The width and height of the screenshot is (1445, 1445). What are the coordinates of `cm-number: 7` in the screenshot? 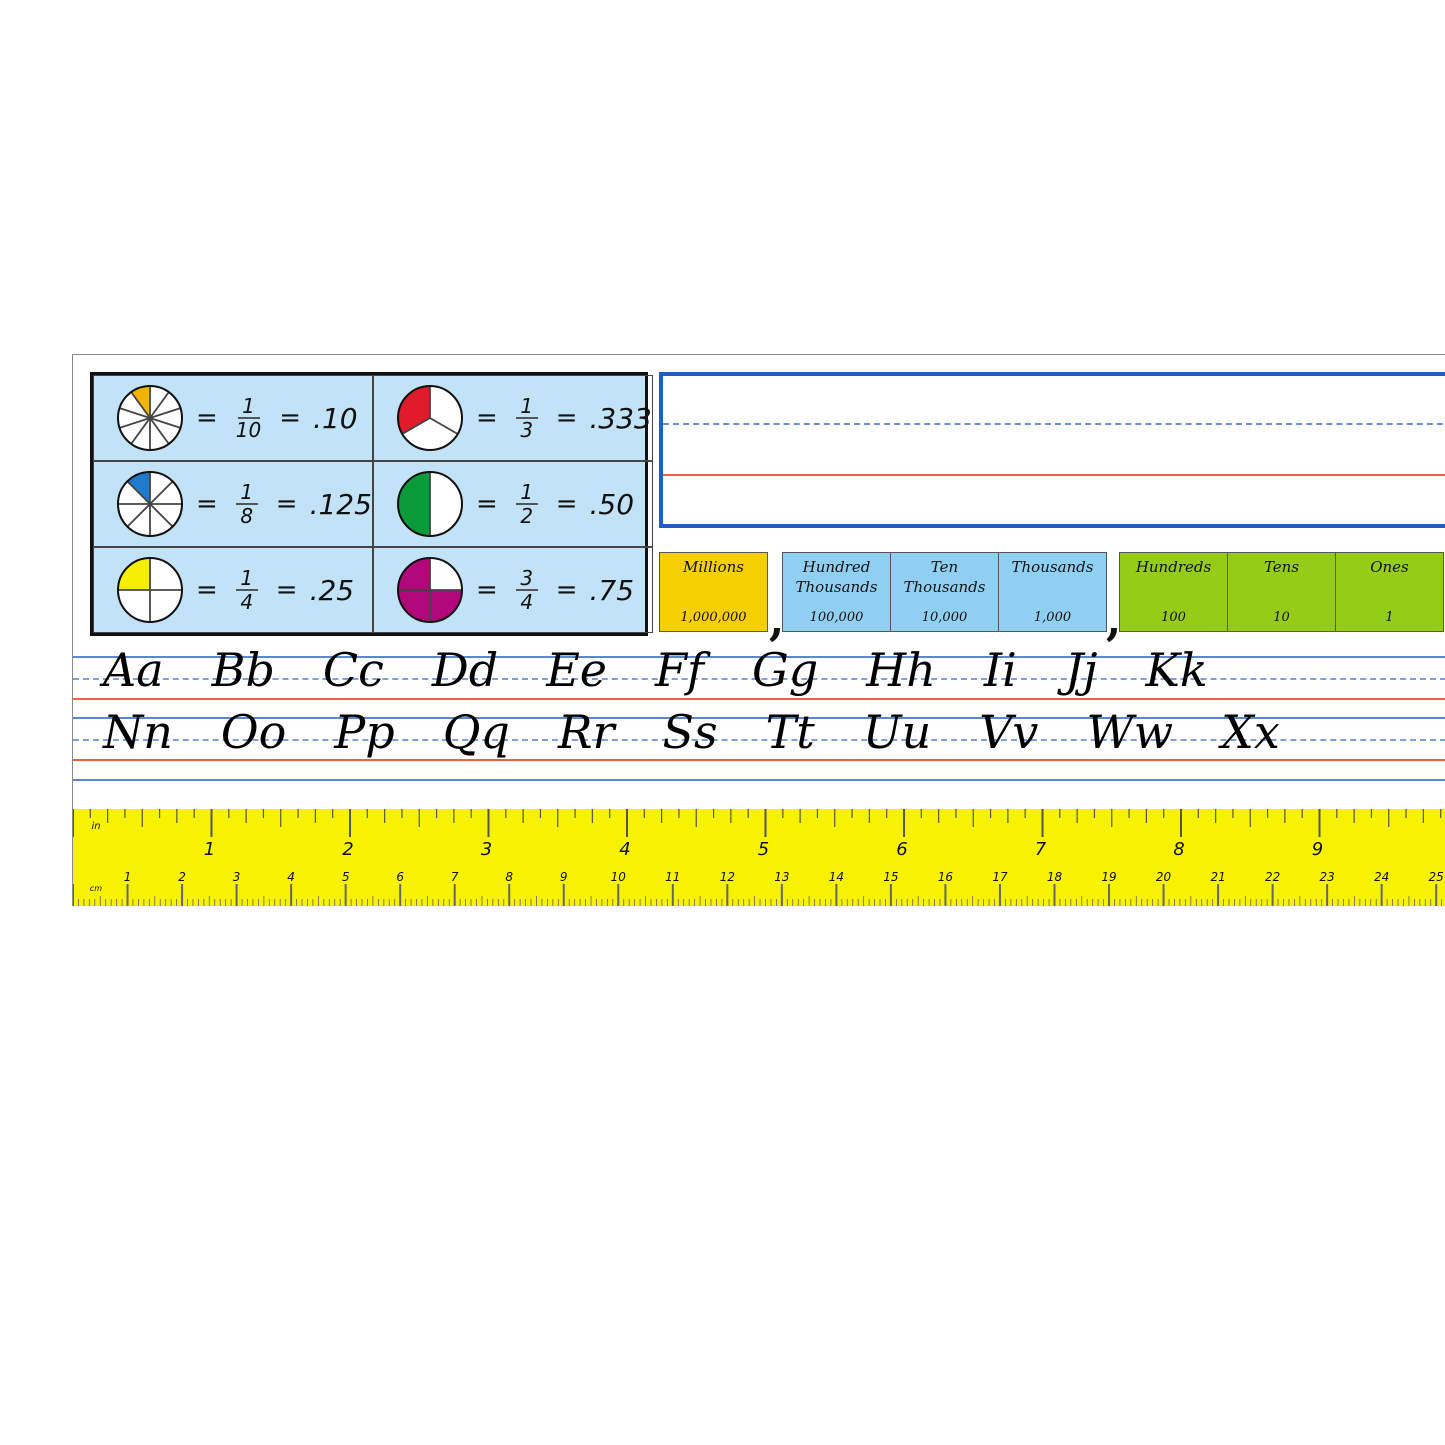 It's located at (455, 877).